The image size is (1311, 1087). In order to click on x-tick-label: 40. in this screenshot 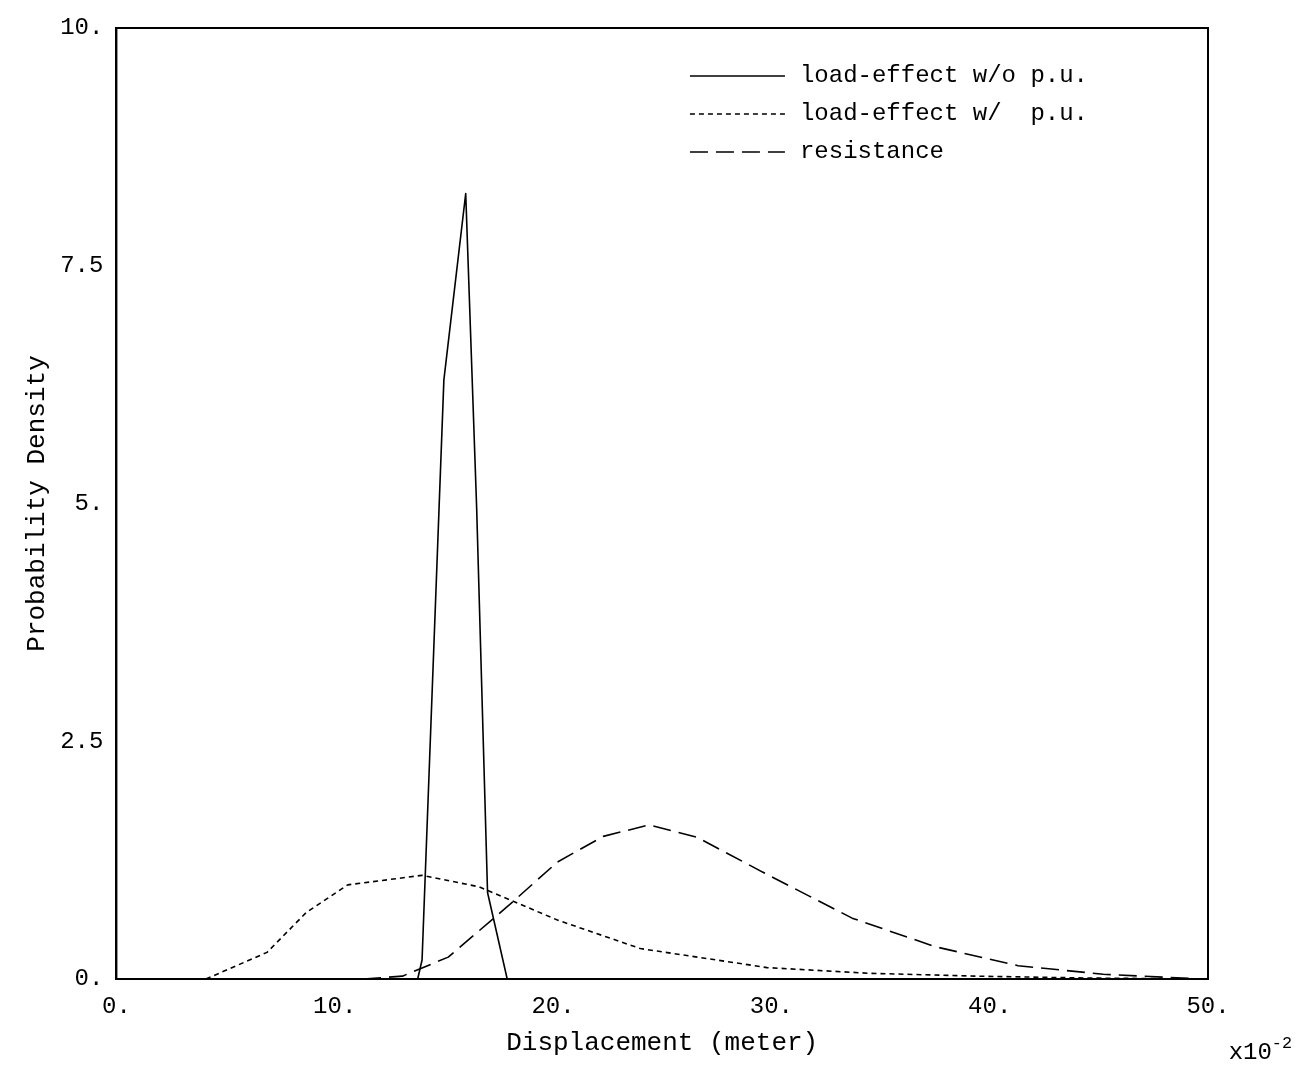, I will do `click(990, 1006)`.